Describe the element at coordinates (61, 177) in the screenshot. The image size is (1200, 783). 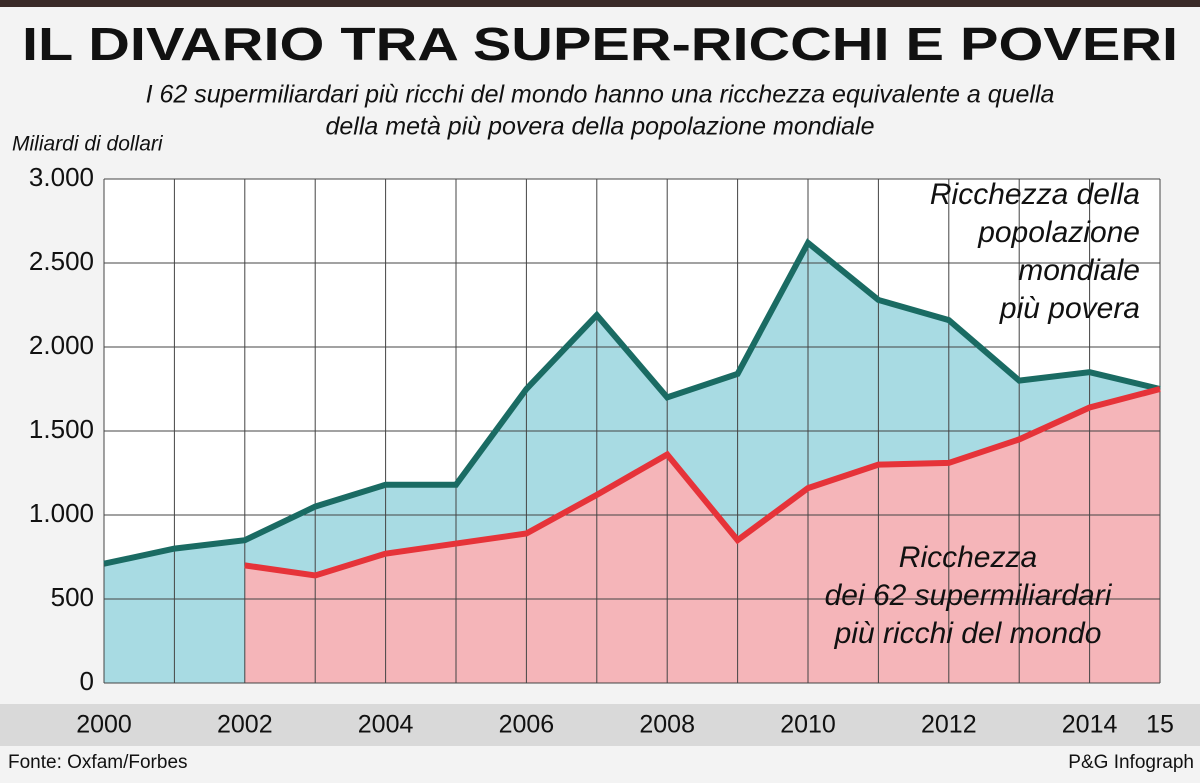
I see `y-tick-label: 3.000` at that location.